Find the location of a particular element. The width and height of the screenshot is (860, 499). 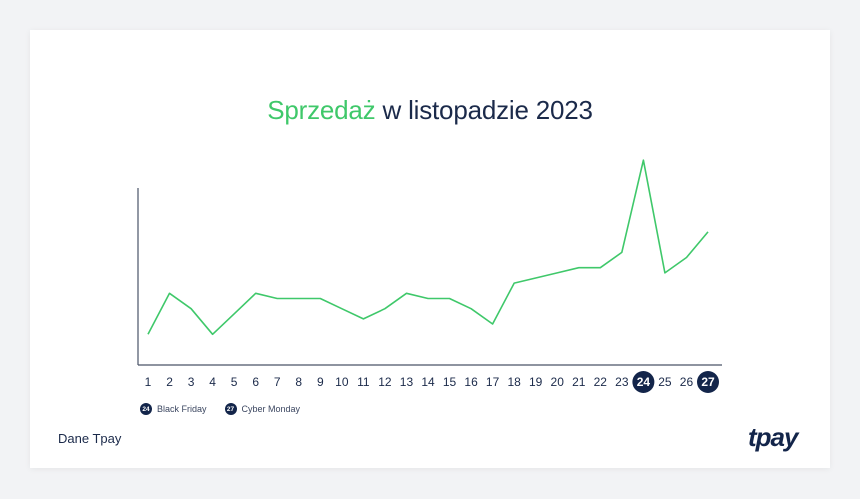

x-tick-label-18: 18 is located at coordinates (514, 382).